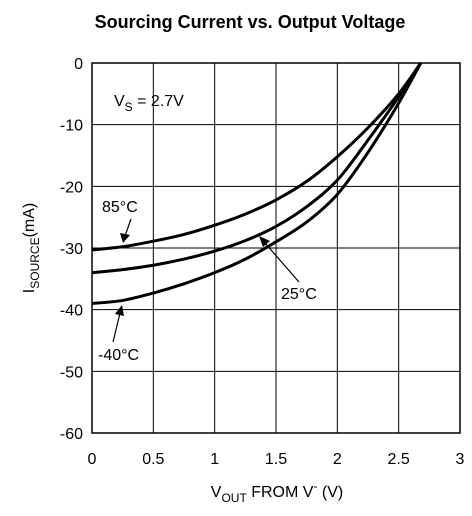 This screenshot has height=516, width=472. Describe the element at coordinates (92, 459) in the screenshot. I see `x-tick-label: 0` at that location.